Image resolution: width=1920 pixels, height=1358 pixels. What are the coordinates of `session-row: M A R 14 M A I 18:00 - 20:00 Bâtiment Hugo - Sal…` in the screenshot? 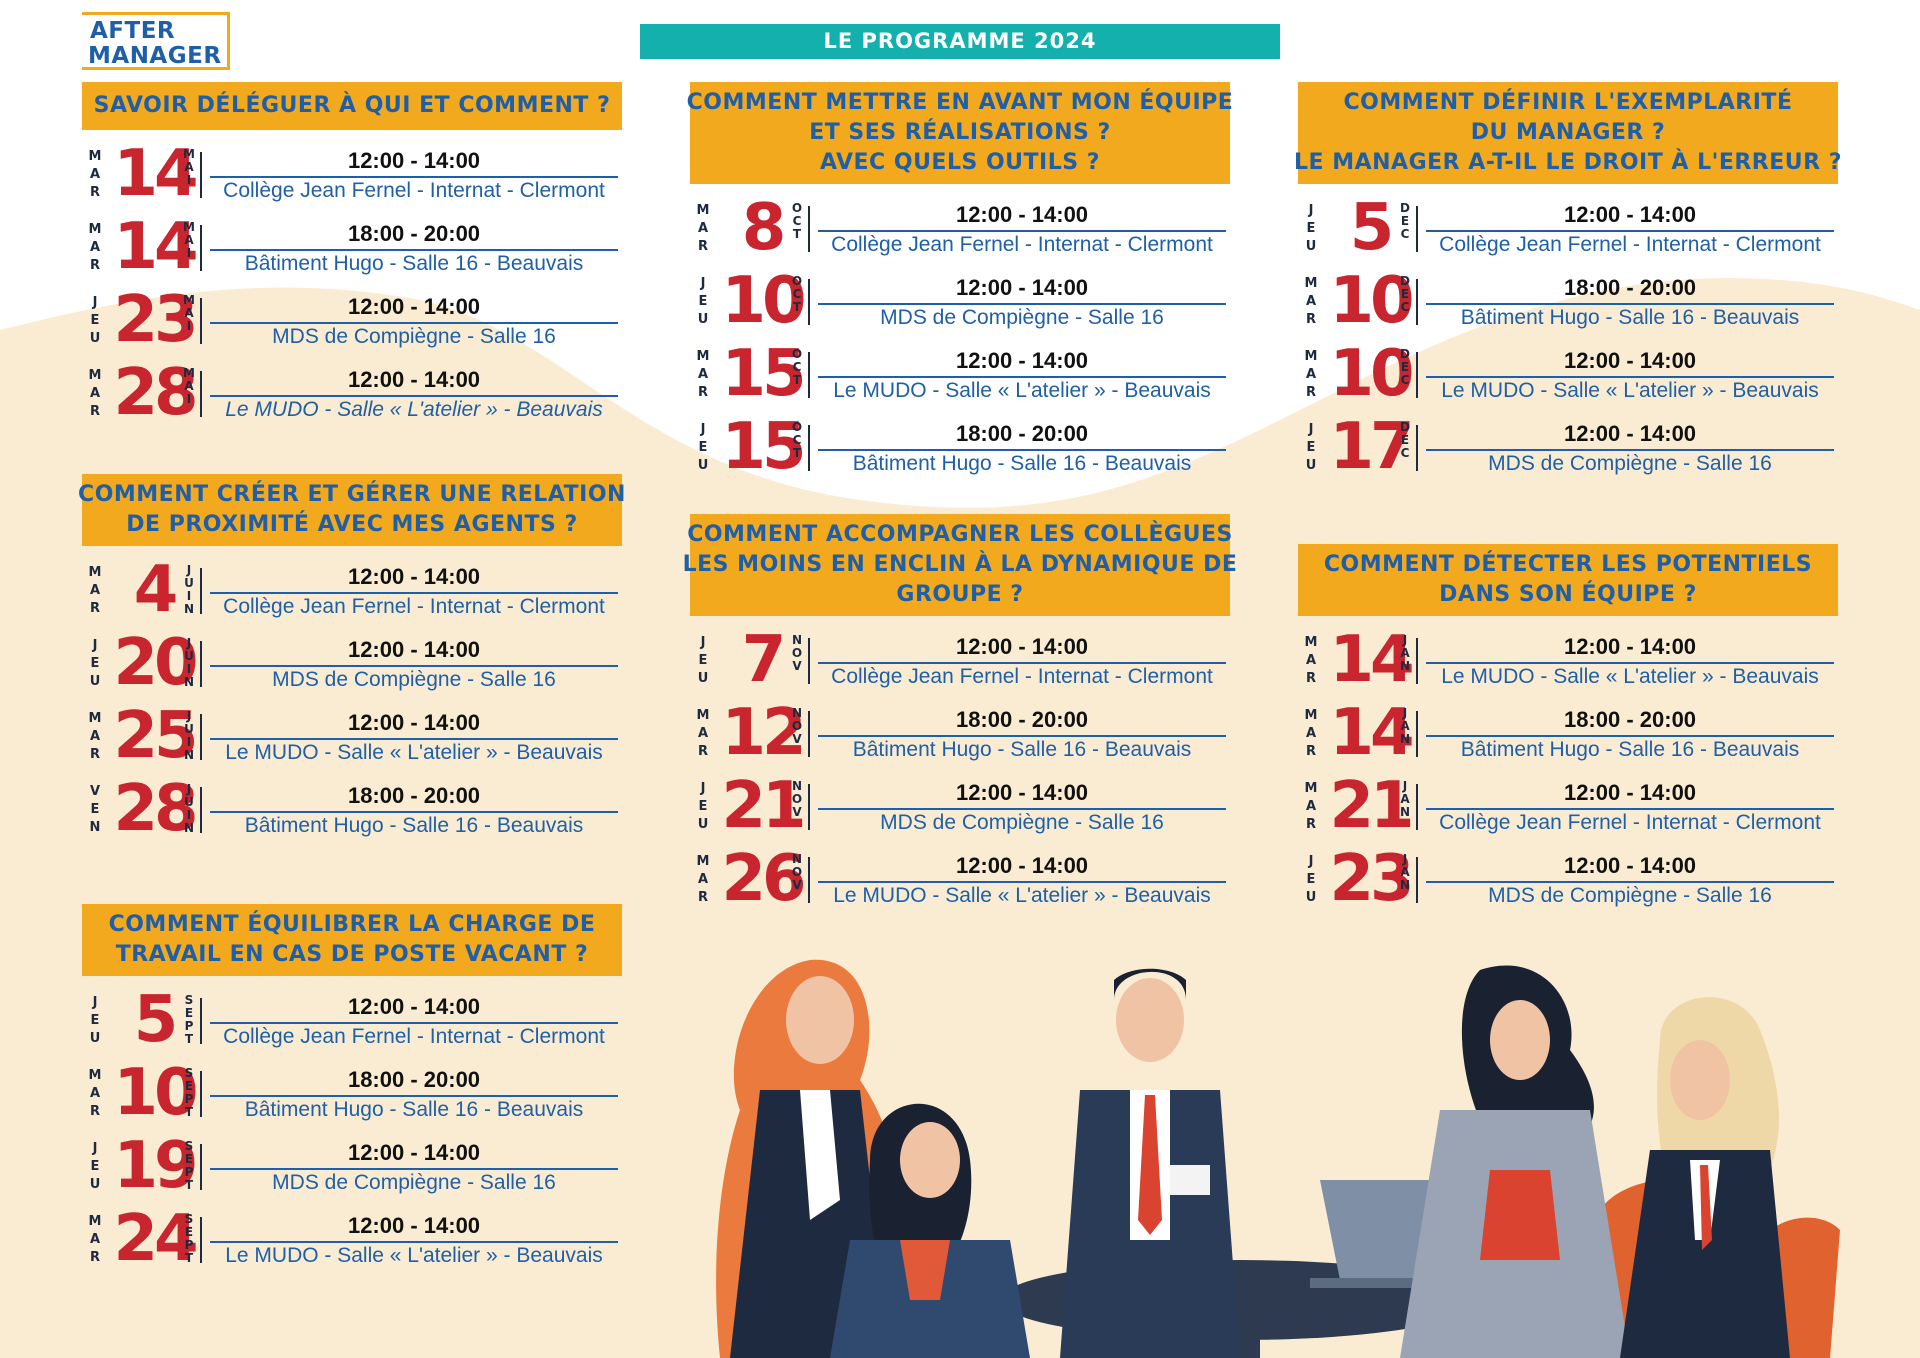 It's located at (352, 249).